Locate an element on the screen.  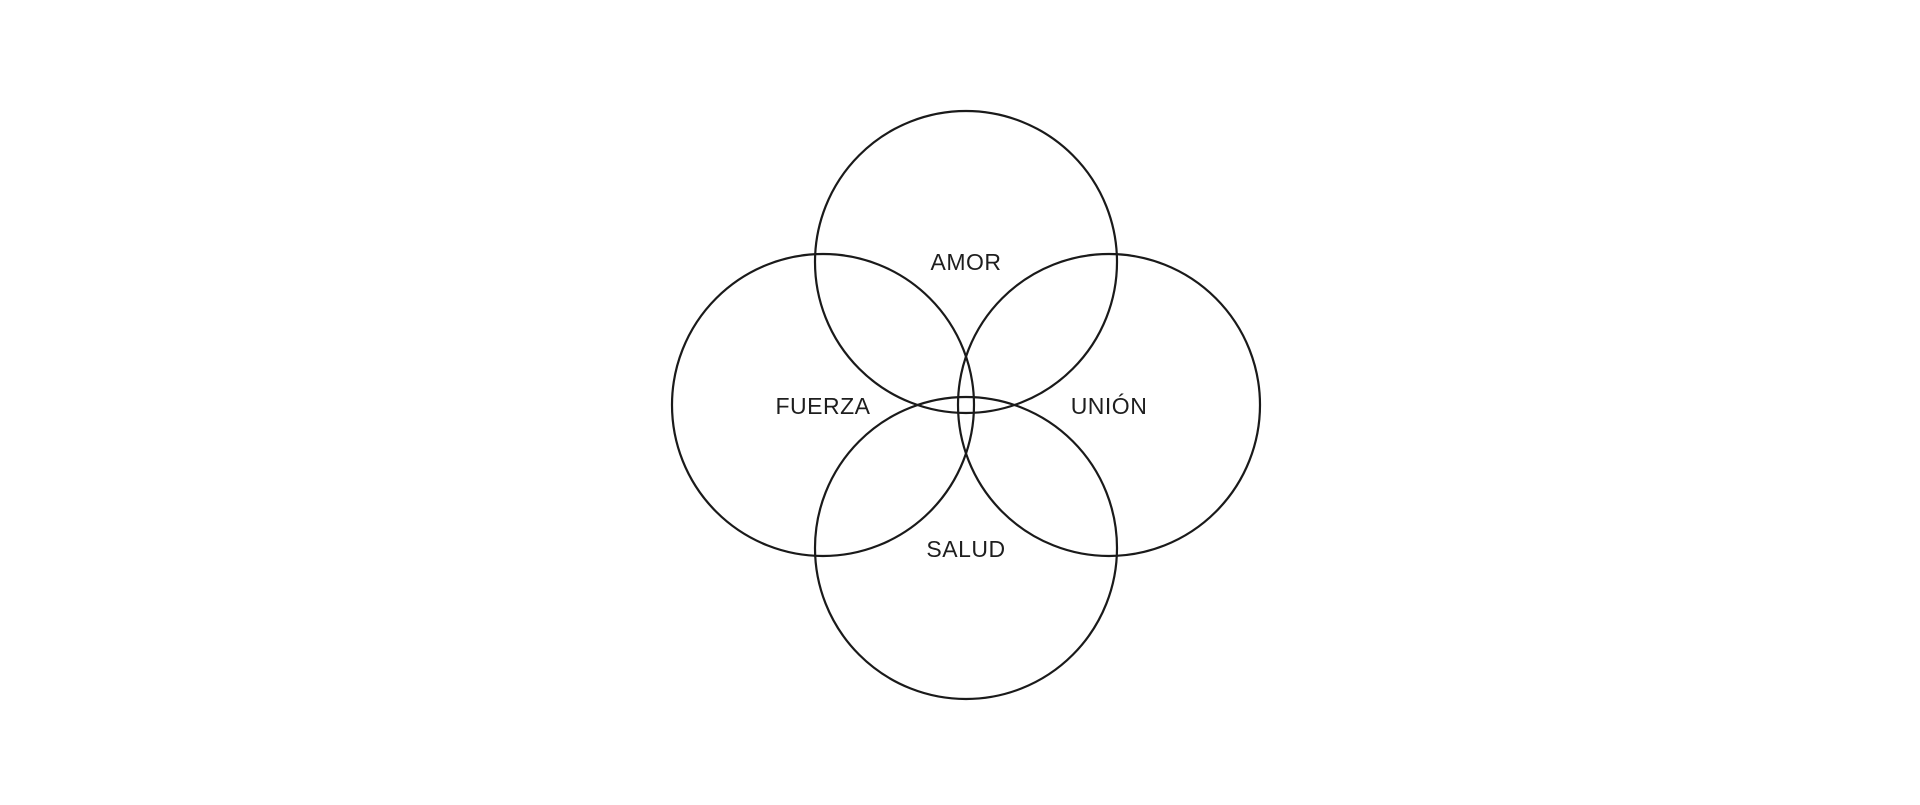
label-salud: SALUD is located at coordinates (965, 549).